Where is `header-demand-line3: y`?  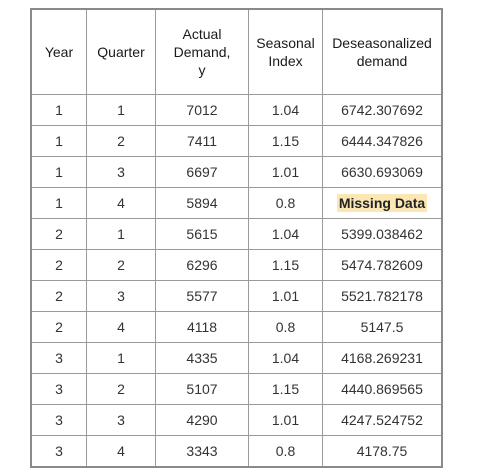 header-demand-line3: y is located at coordinates (202, 70).